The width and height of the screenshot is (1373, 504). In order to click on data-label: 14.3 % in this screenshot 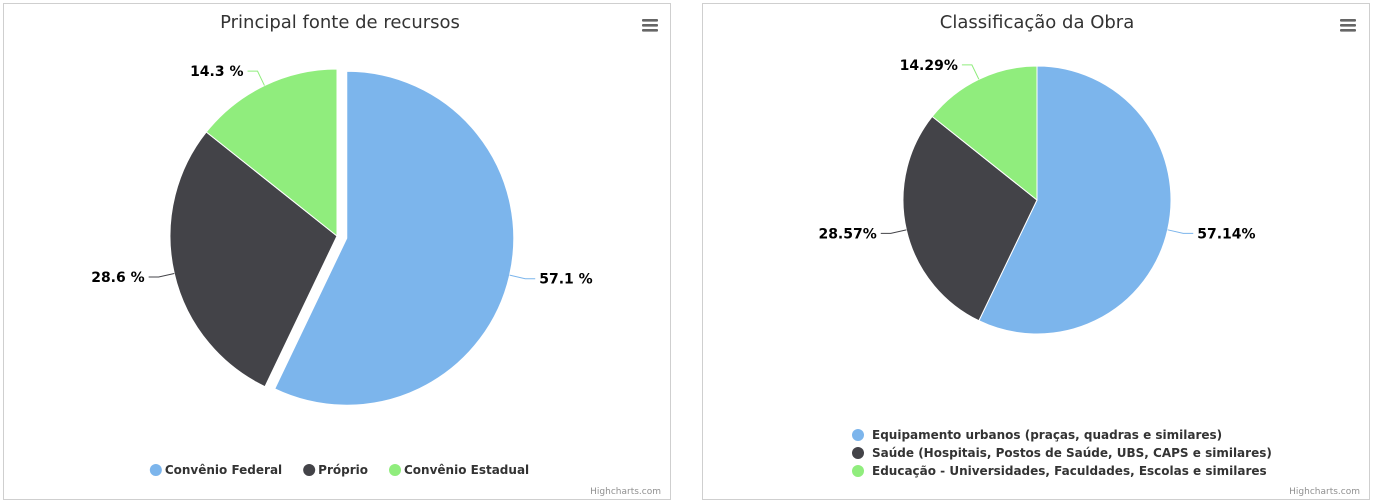, I will do `click(216, 72)`.